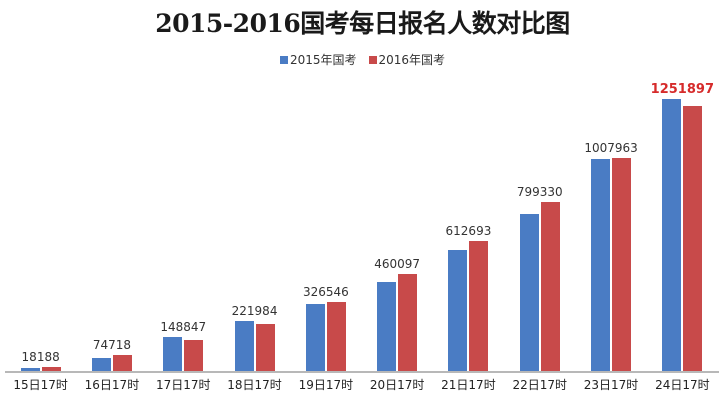  I want to click on legend: 2015年国考 2016年国考, so click(362, 59).